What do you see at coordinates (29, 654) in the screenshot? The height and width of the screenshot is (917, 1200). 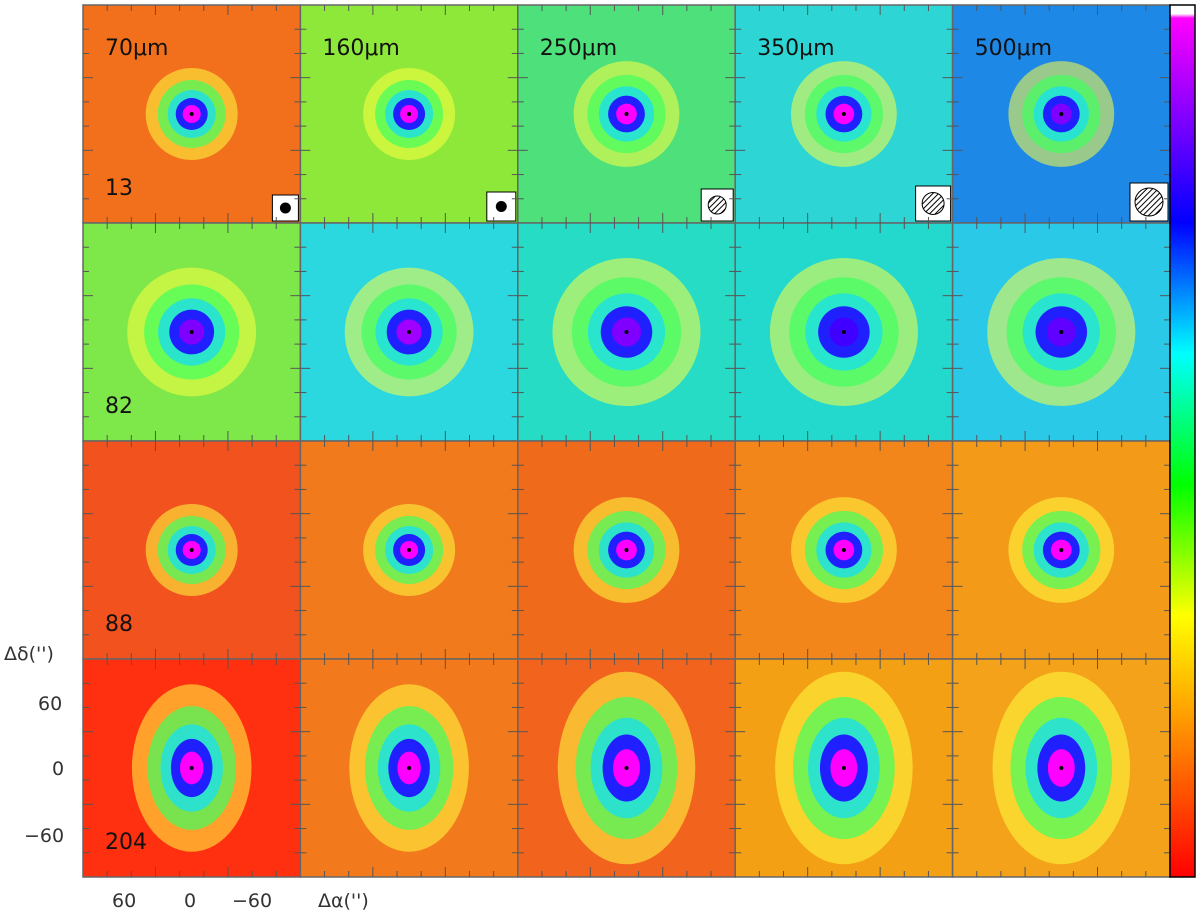 I see `y-axis-label: Δδ('')` at bounding box center [29, 654].